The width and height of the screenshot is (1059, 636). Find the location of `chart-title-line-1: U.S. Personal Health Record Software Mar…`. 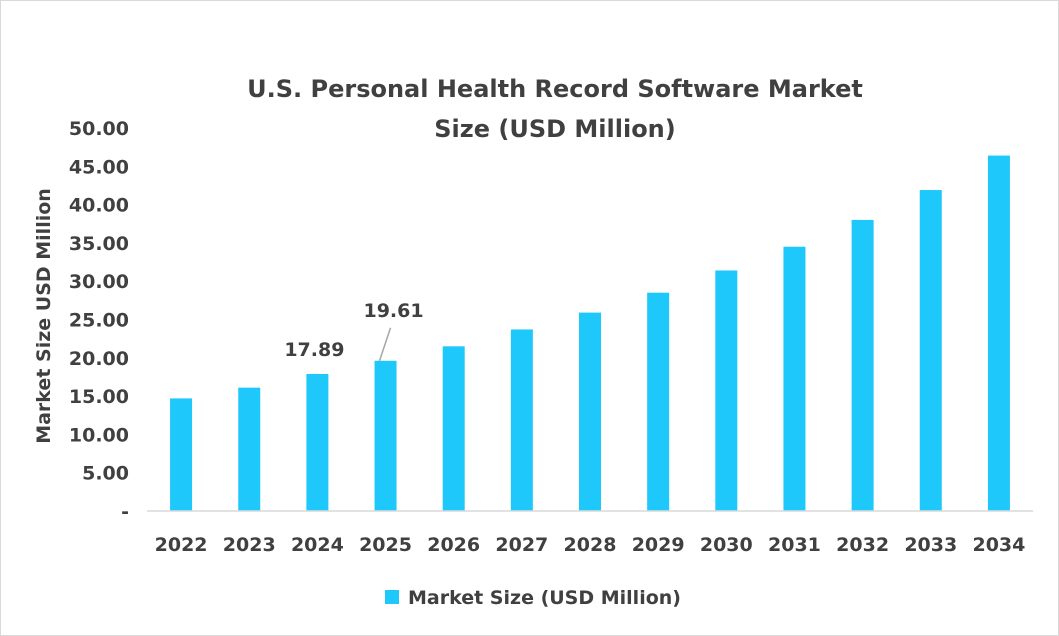

chart-title-line-1: U.S. Personal Health Record Software Mar… is located at coordinates (555, 89).